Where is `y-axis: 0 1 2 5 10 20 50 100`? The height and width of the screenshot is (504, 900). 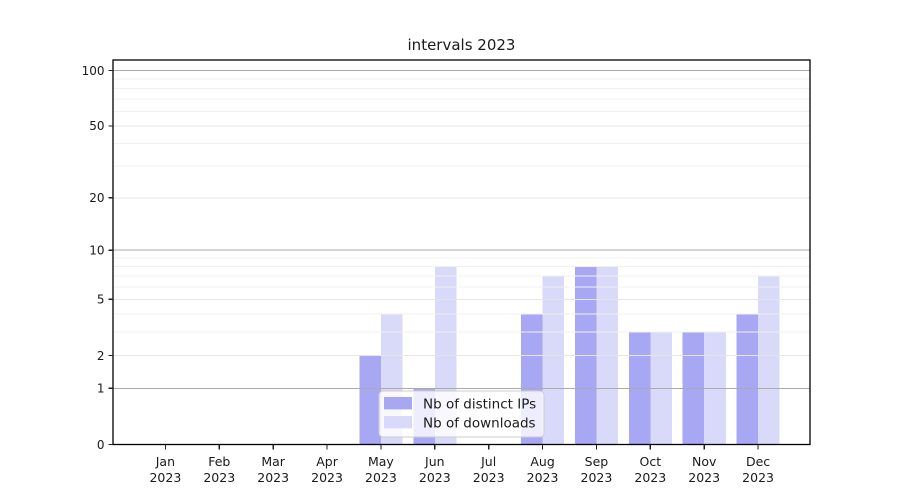 y-axis: 0 1 2 5 10 20 50 100 is located at coordinates (97, 258).